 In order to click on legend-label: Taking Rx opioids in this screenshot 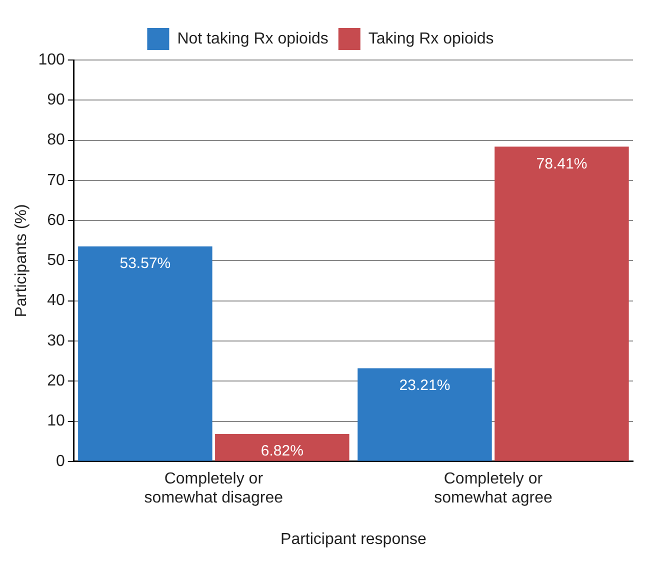, I will do `click(431, 39)`.